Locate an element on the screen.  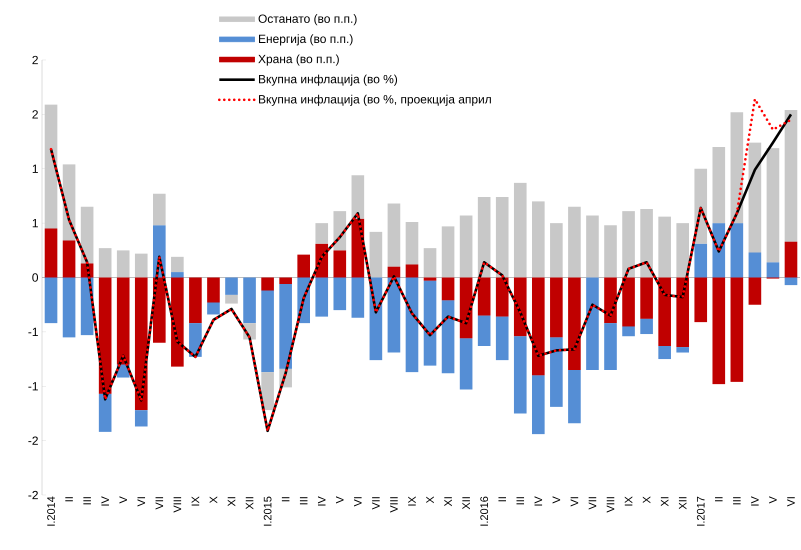
y-tick-label: -1 is located at coordinates (33, 332).